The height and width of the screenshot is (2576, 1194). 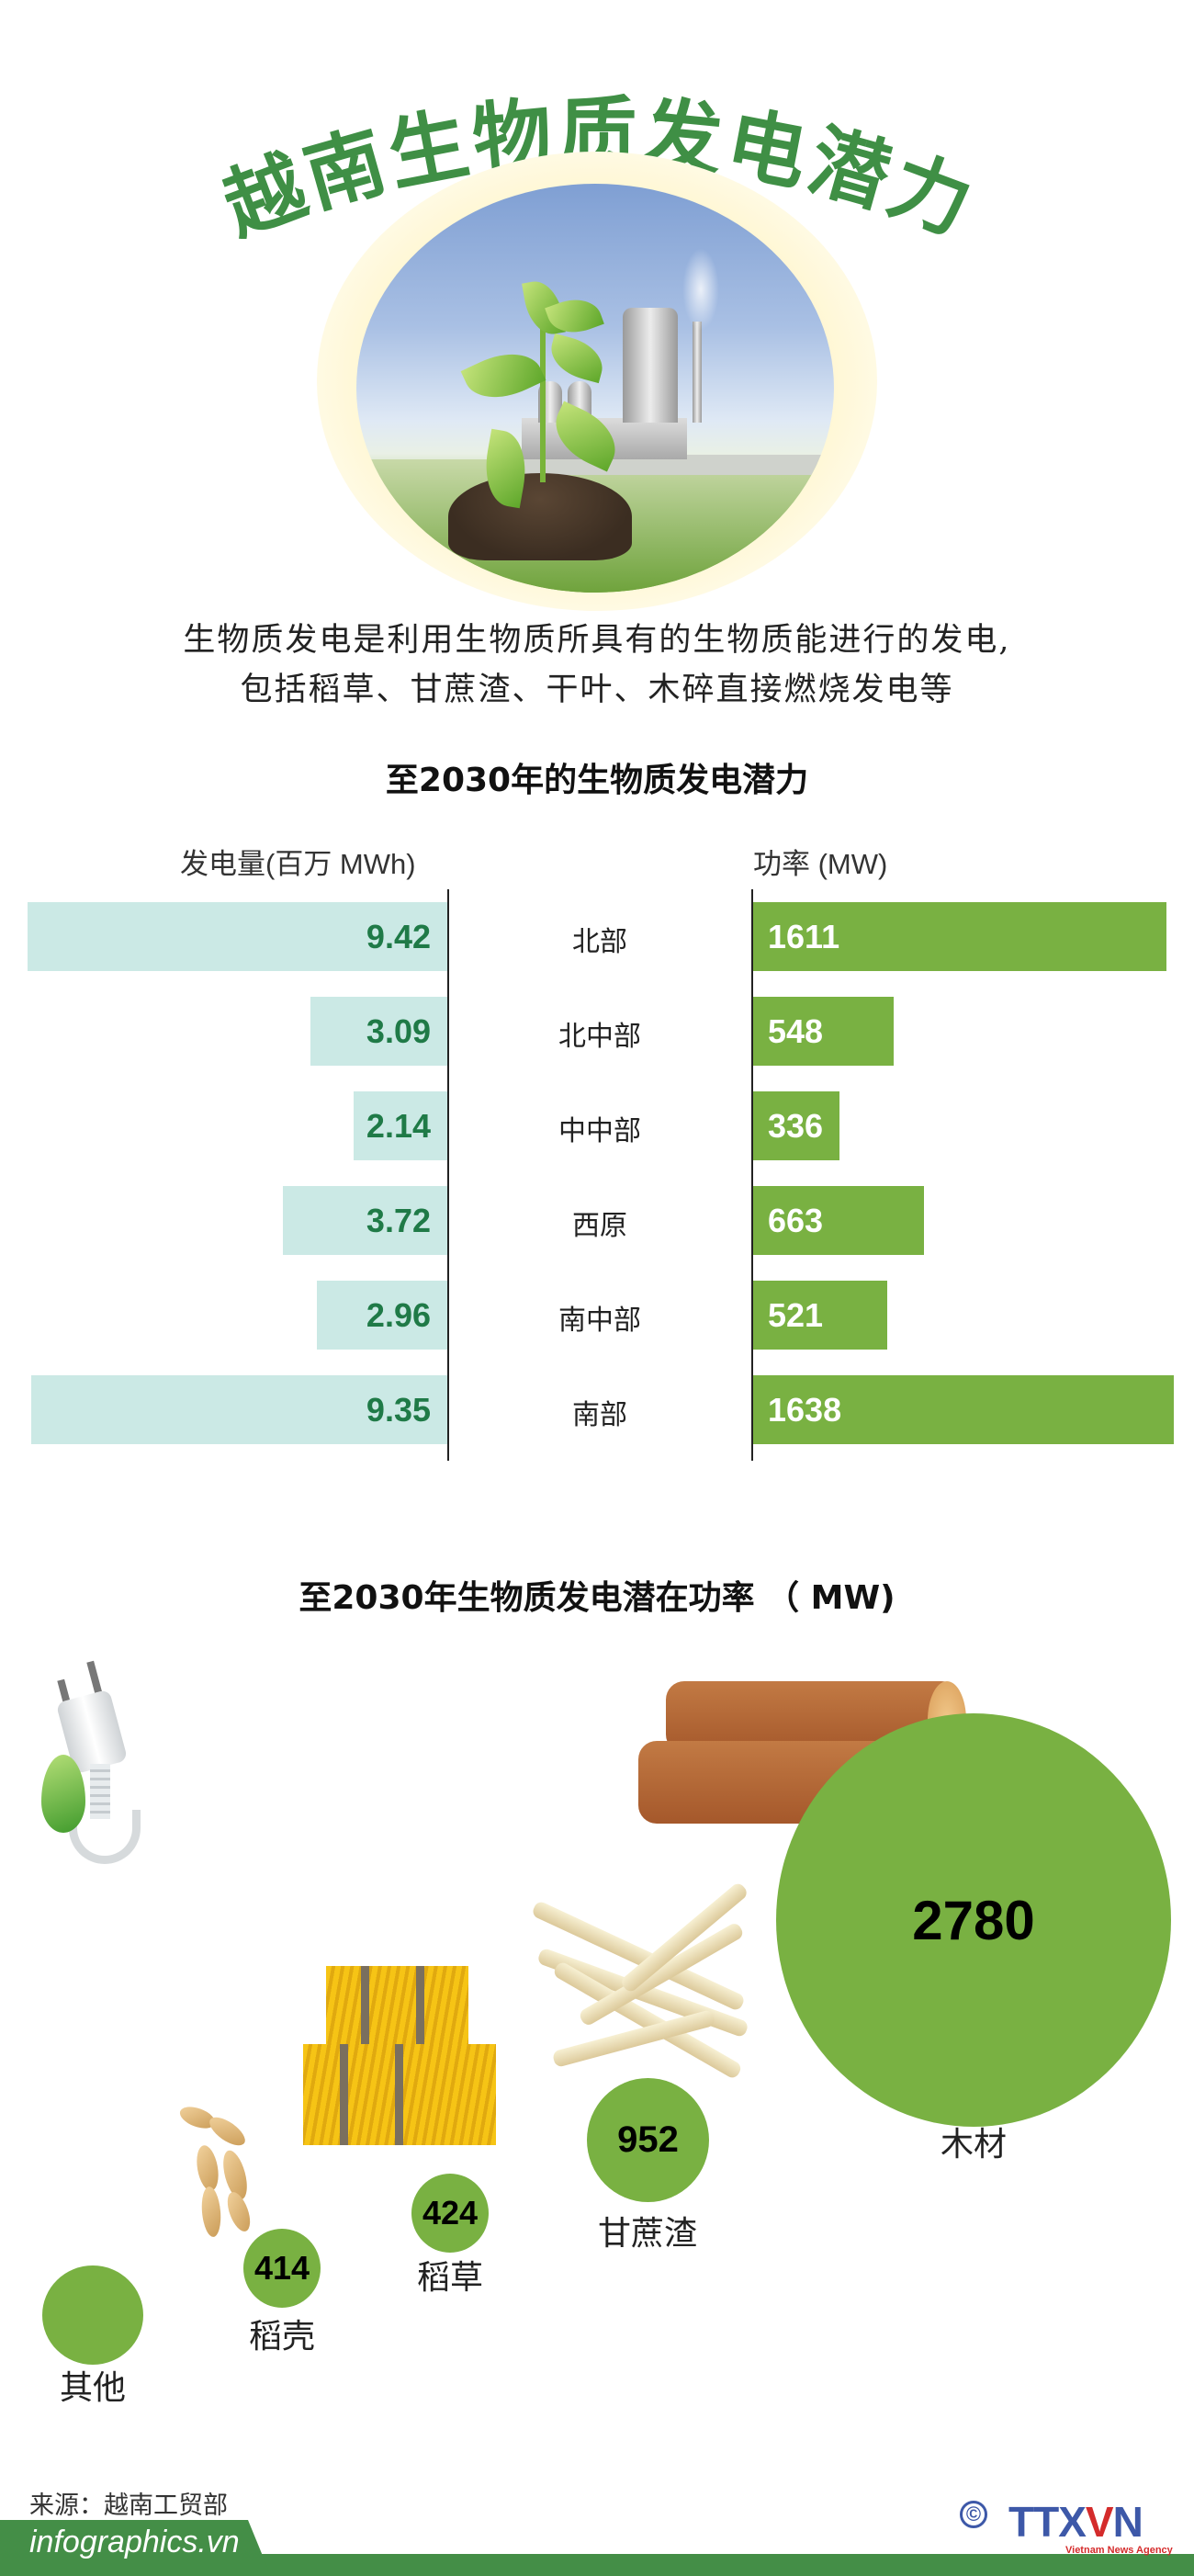 I want to click on power-bar-central: 336, so click(x=796, y=1125).